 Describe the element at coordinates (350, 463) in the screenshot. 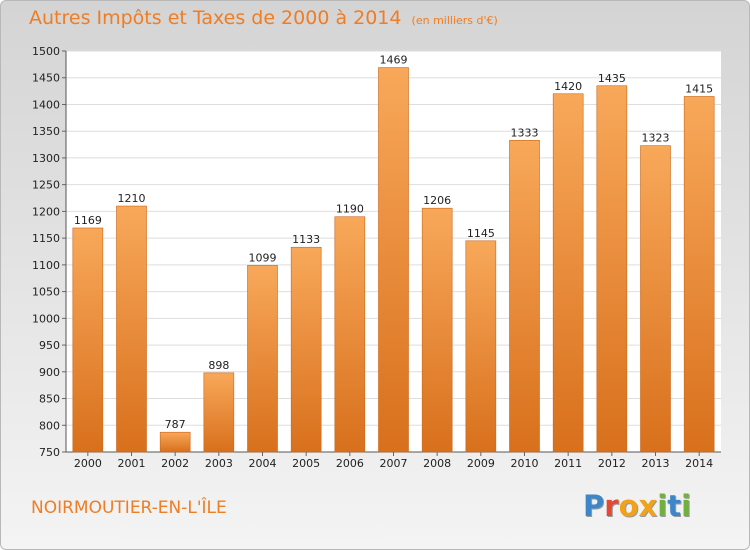

I see `x-tick-label: 2006` at that location.